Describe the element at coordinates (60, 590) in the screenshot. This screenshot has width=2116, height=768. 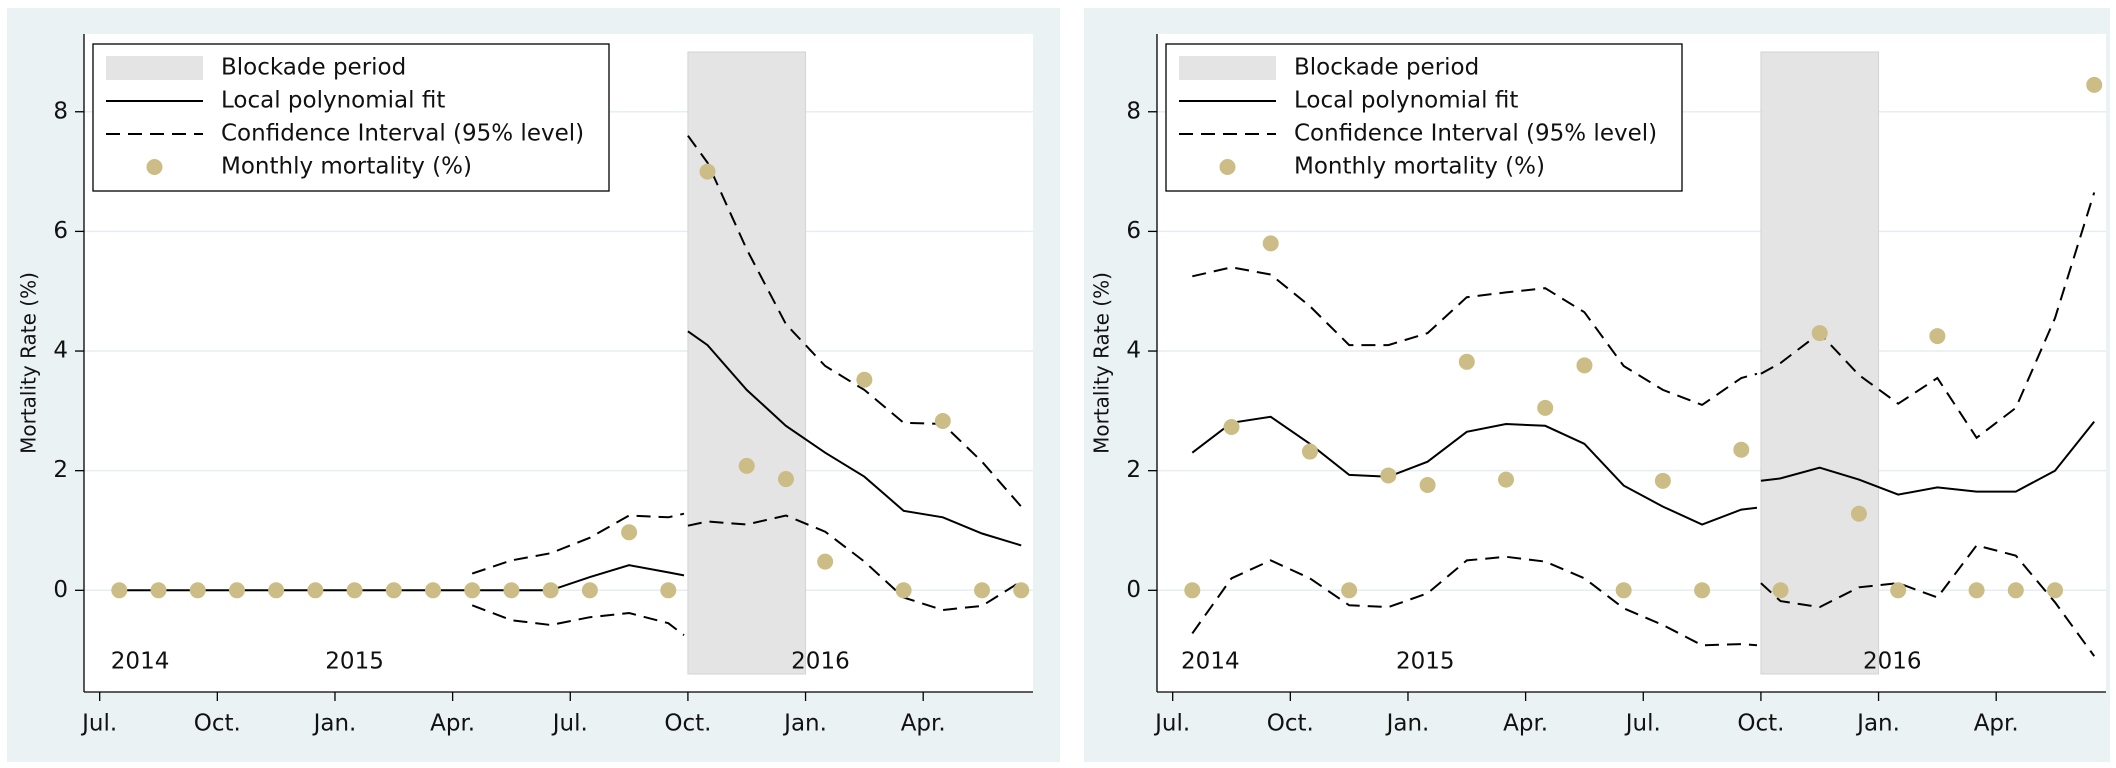
I see `y-tick-label: 0` at that location.